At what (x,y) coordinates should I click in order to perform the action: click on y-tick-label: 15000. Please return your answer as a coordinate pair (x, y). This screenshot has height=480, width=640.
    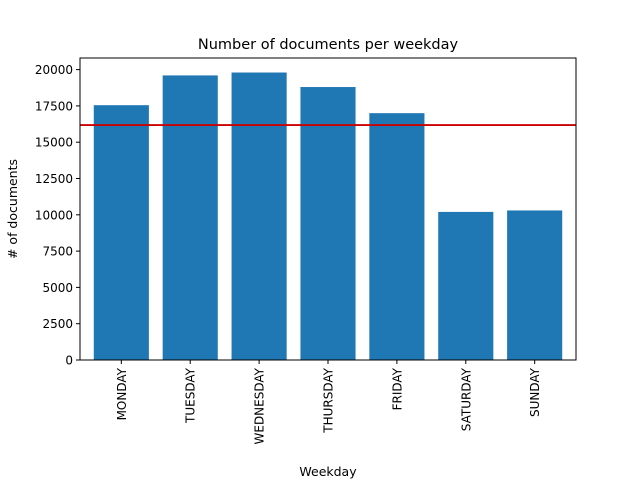
    Looking at the image, I should click on (54, 143).